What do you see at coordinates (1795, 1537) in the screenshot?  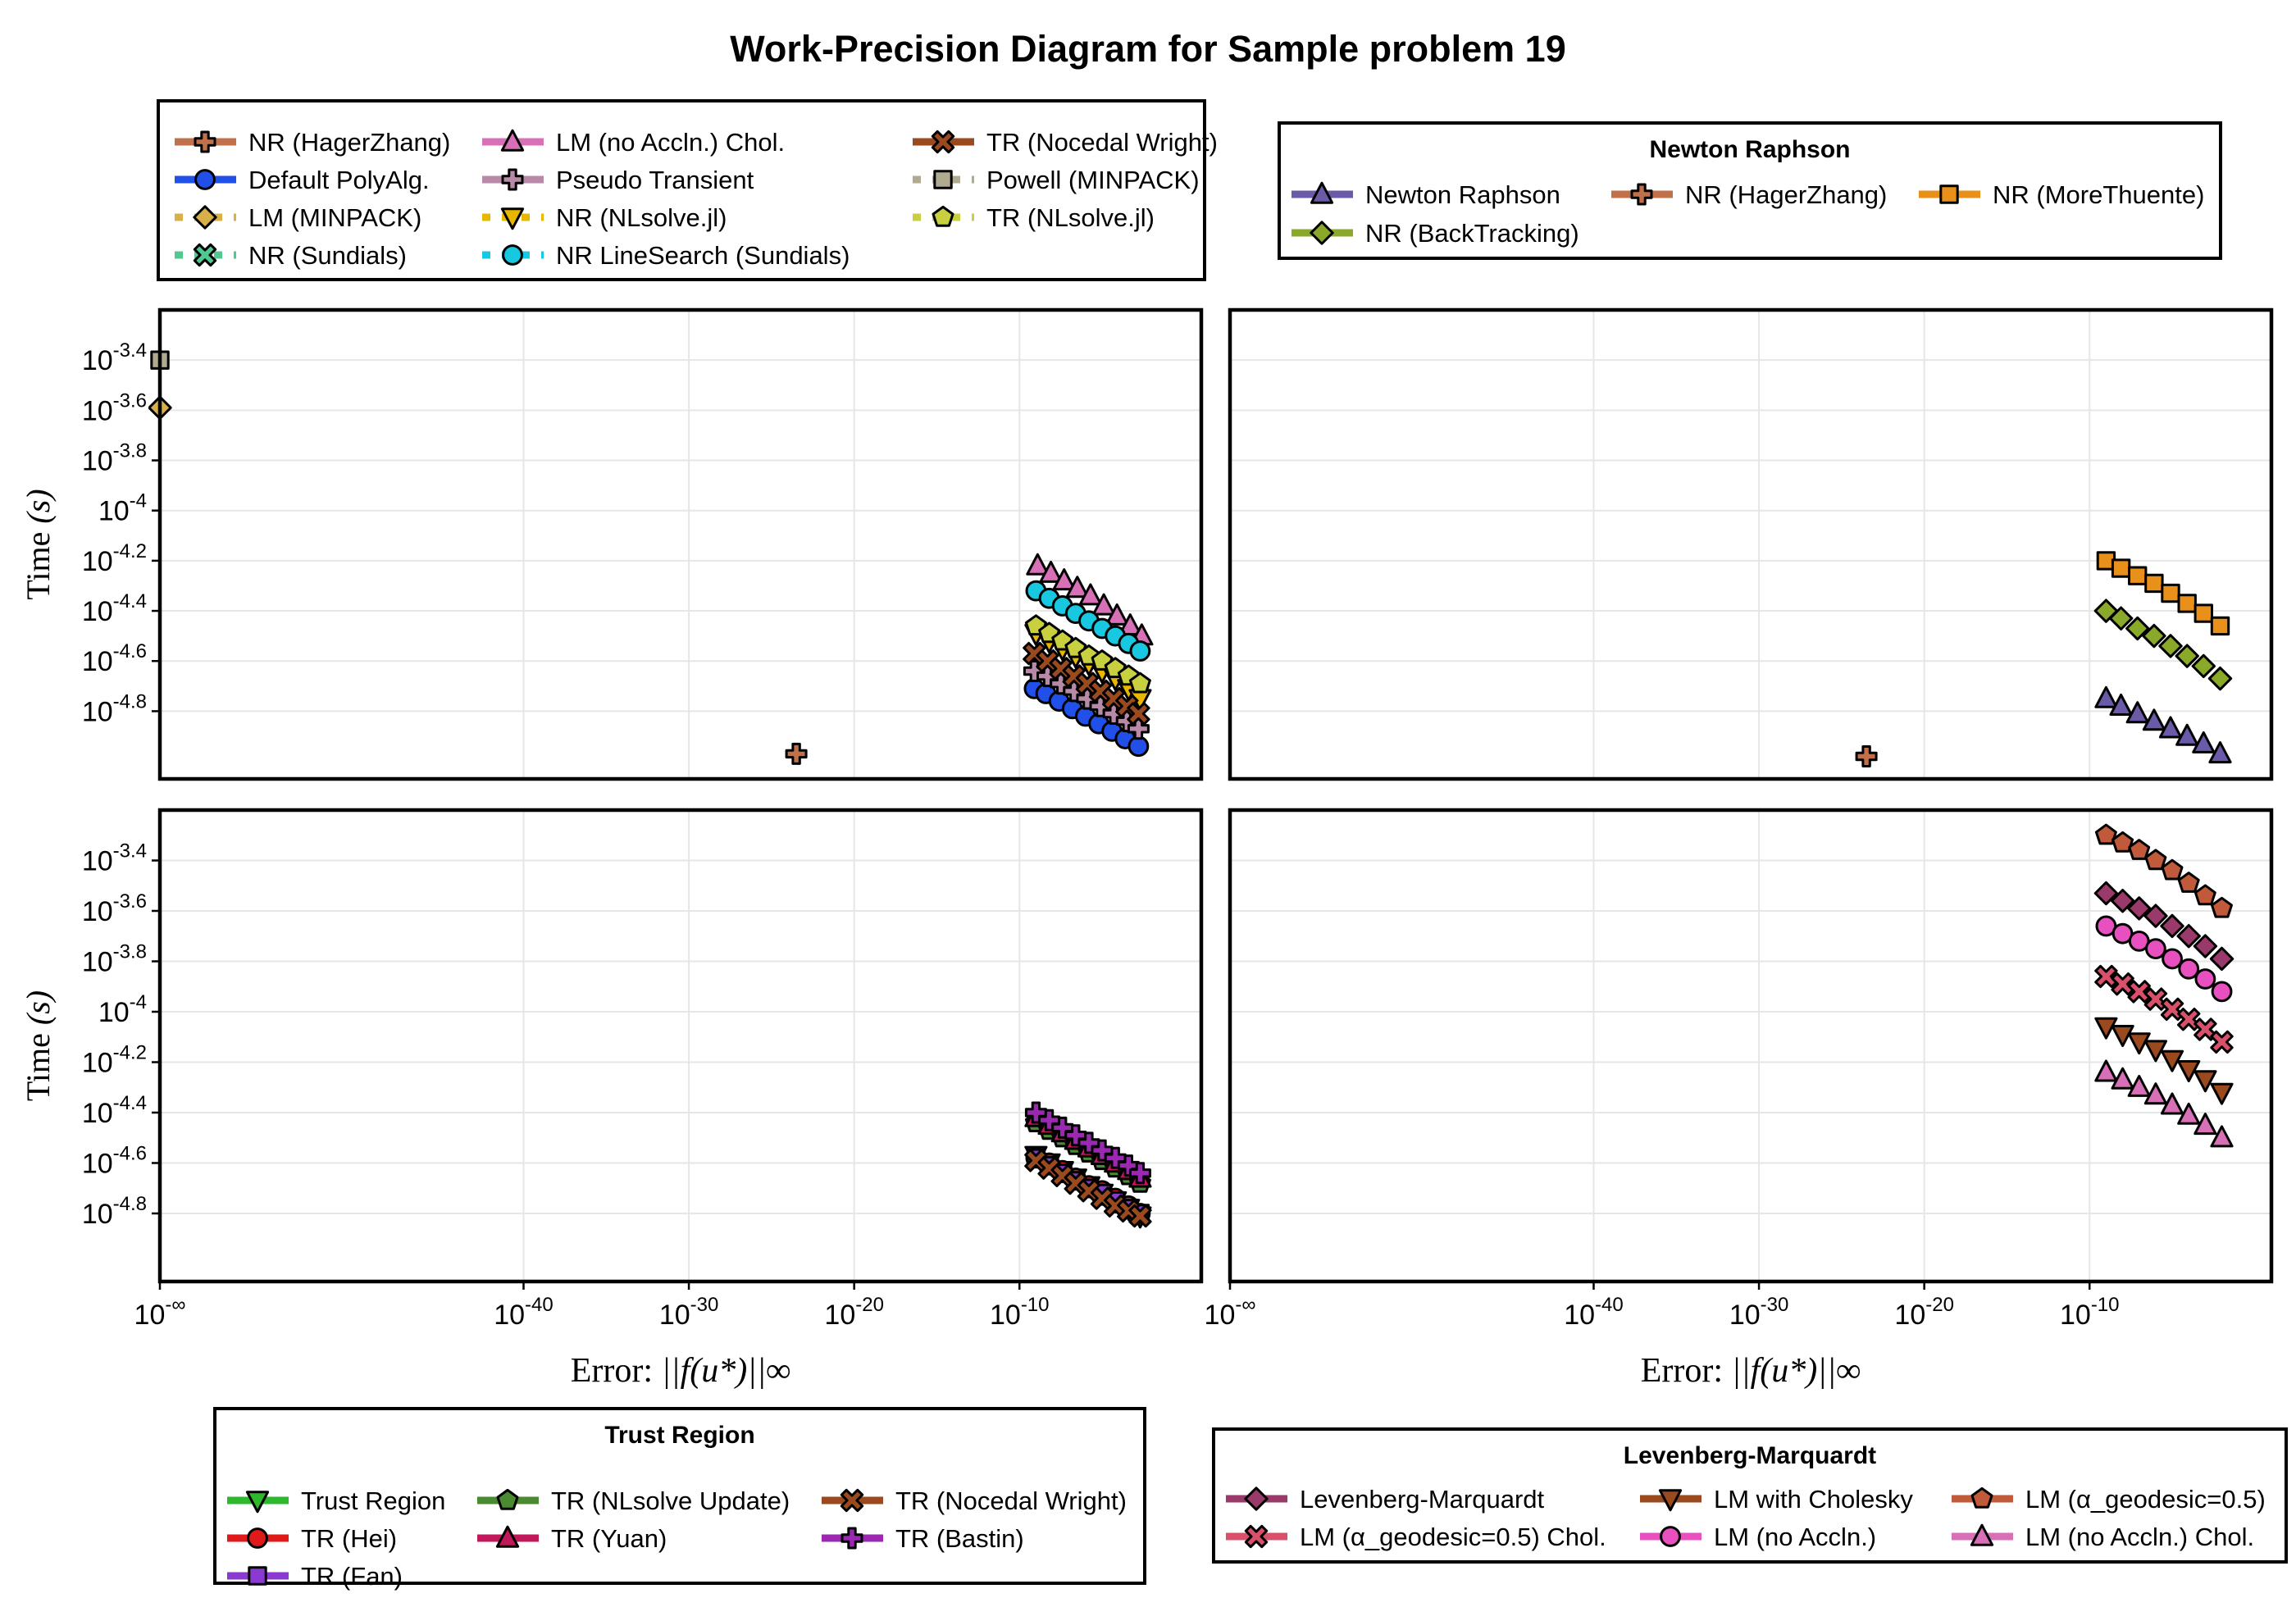 I see `legend-label: LM (no Accln.)` at bounding box center [1795, 1537].